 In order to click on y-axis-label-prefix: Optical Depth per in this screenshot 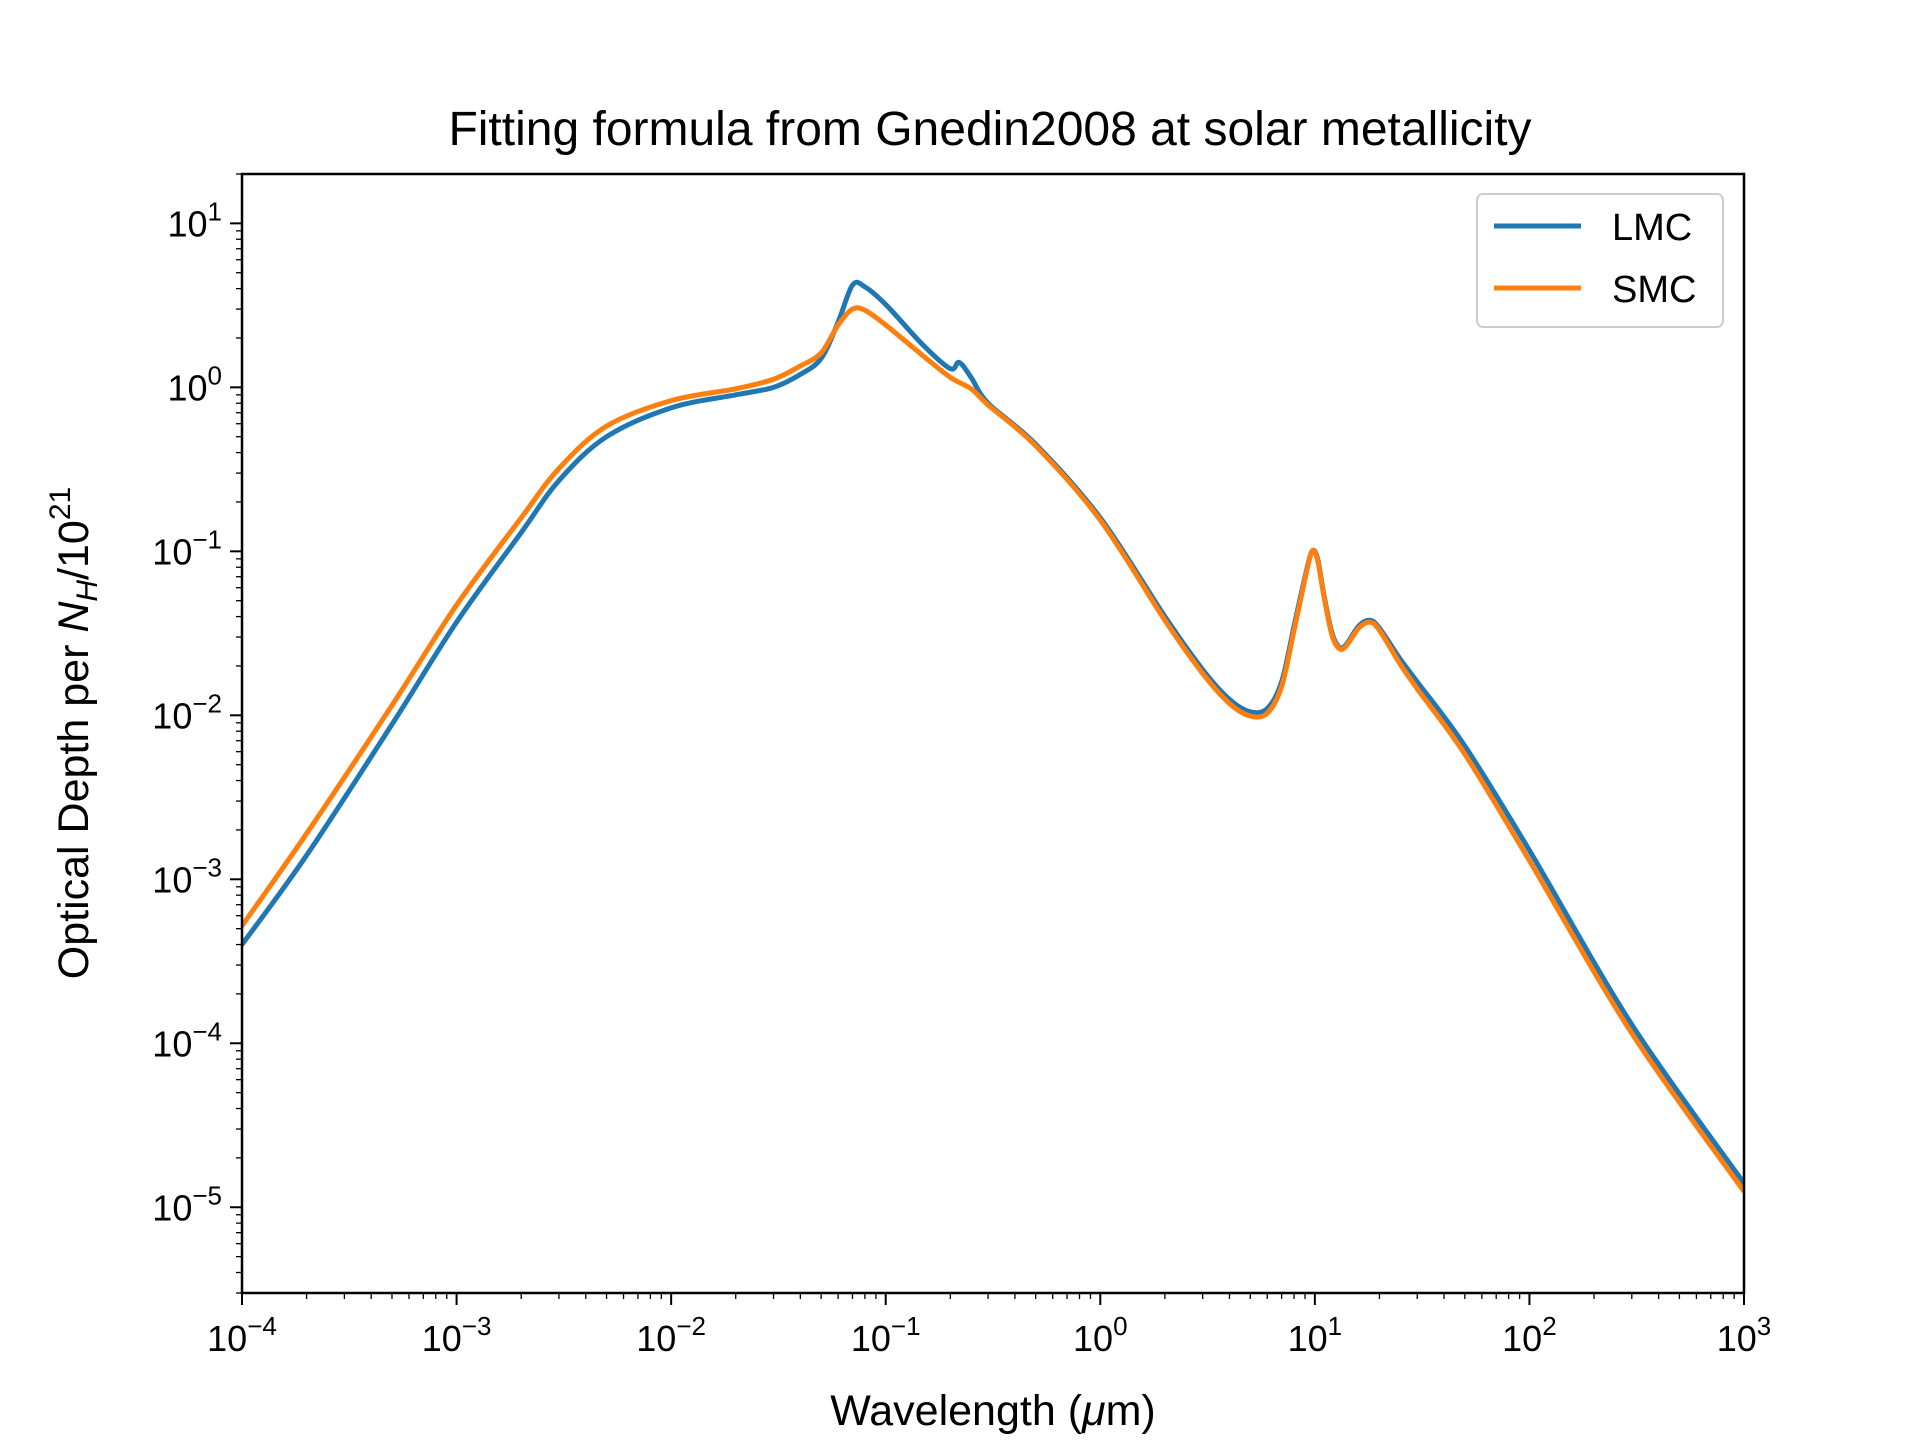, I will do `click(74, 806)`.